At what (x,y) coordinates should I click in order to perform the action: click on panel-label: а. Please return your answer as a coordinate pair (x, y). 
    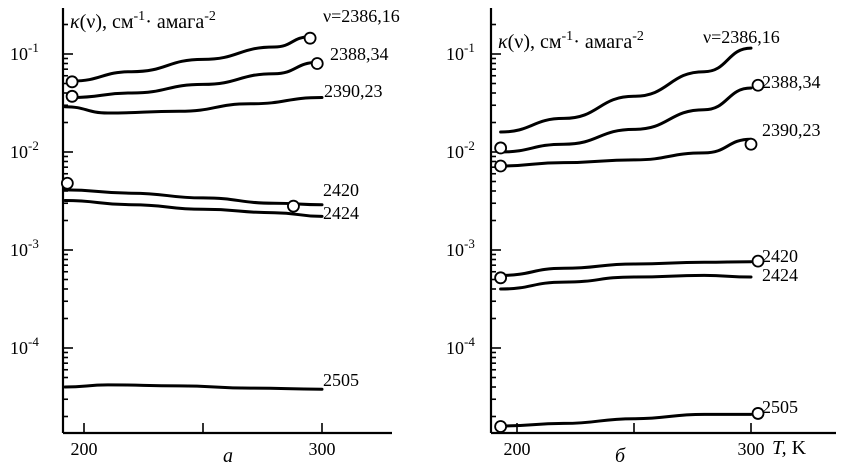
    Looking at the image, I should click on (228, 455).